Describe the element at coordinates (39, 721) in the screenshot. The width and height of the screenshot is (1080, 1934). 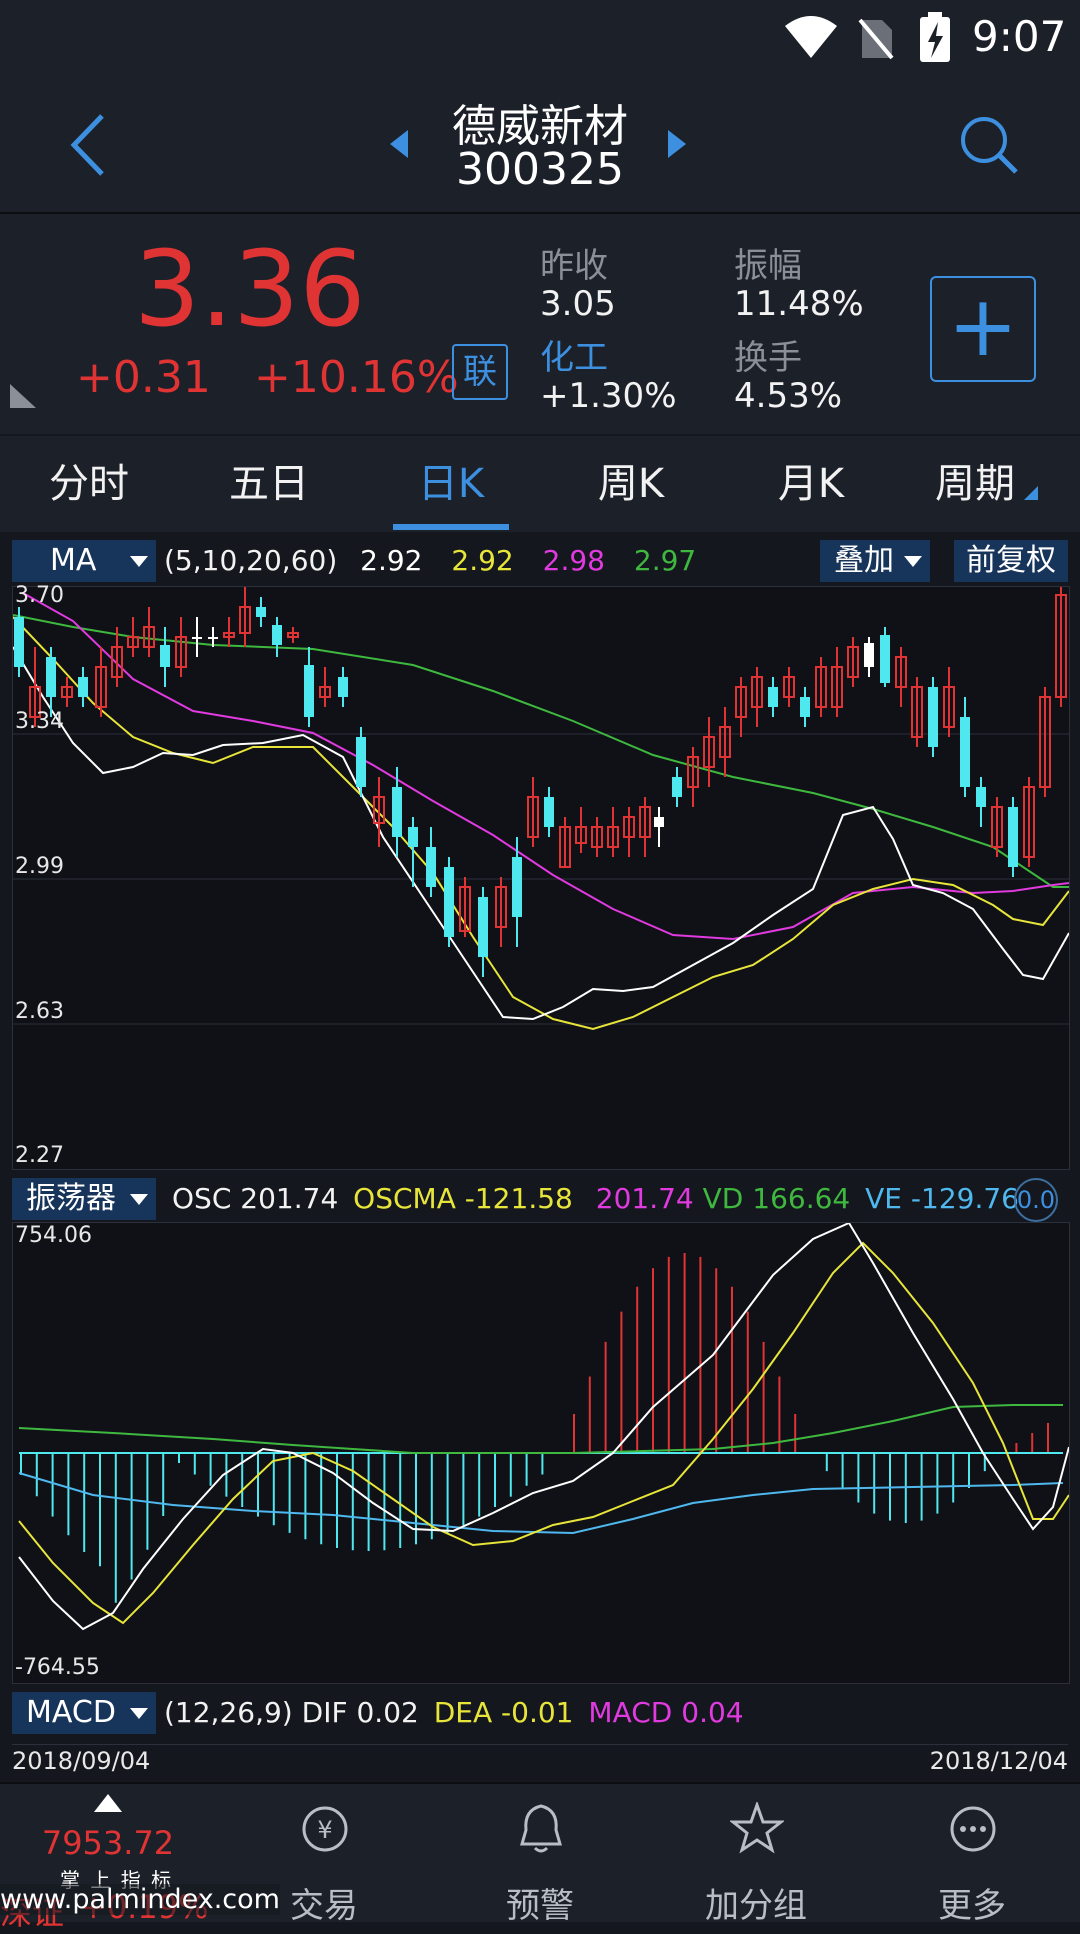
I see `y-tick-2: 3.34` at that location.